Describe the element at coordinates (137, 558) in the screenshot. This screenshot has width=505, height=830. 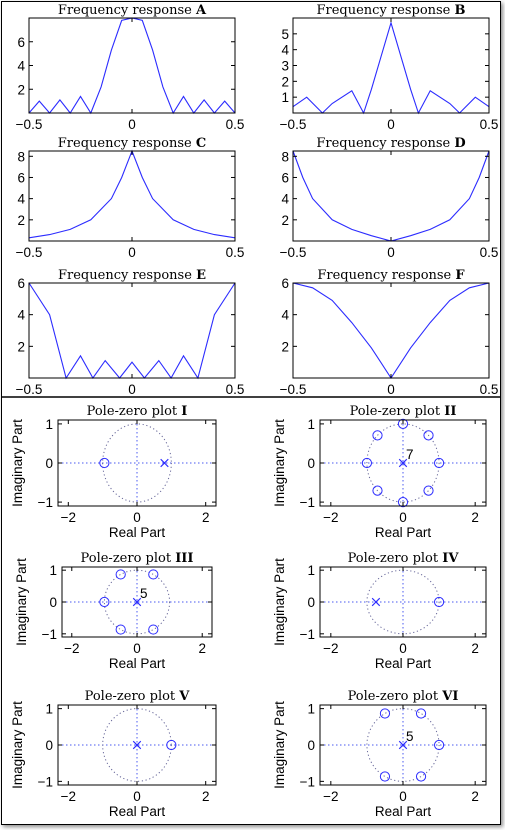
I see `plot-title: Pole-zero plot III` at that location.